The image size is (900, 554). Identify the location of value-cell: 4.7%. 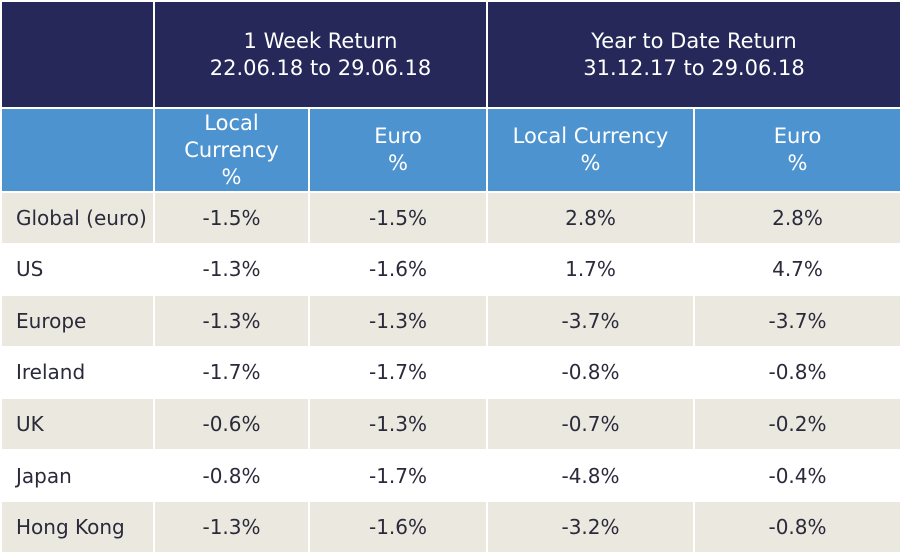
(796, 269).